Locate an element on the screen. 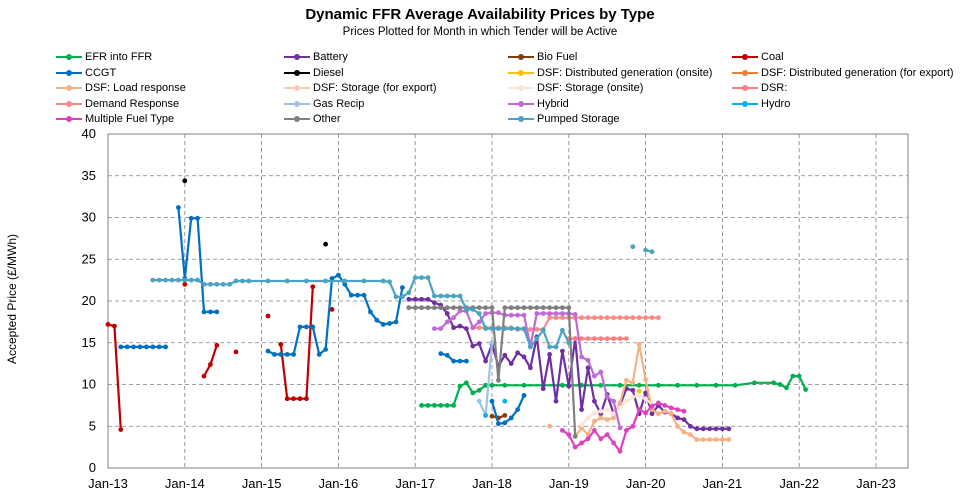 The width and height of the screenshot is (960, 500). legend-item-dsf-storage-onsite: DSF: Storage (onsite) is located at coordinates (575, 88).